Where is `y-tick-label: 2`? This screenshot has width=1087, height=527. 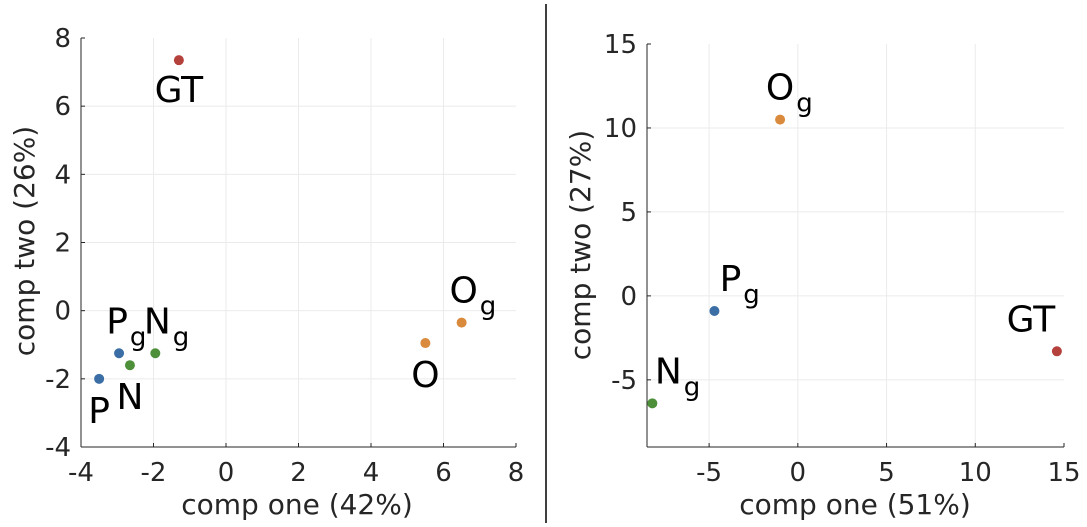
y-tick-label: 2 is located at coordinates (62, 244).